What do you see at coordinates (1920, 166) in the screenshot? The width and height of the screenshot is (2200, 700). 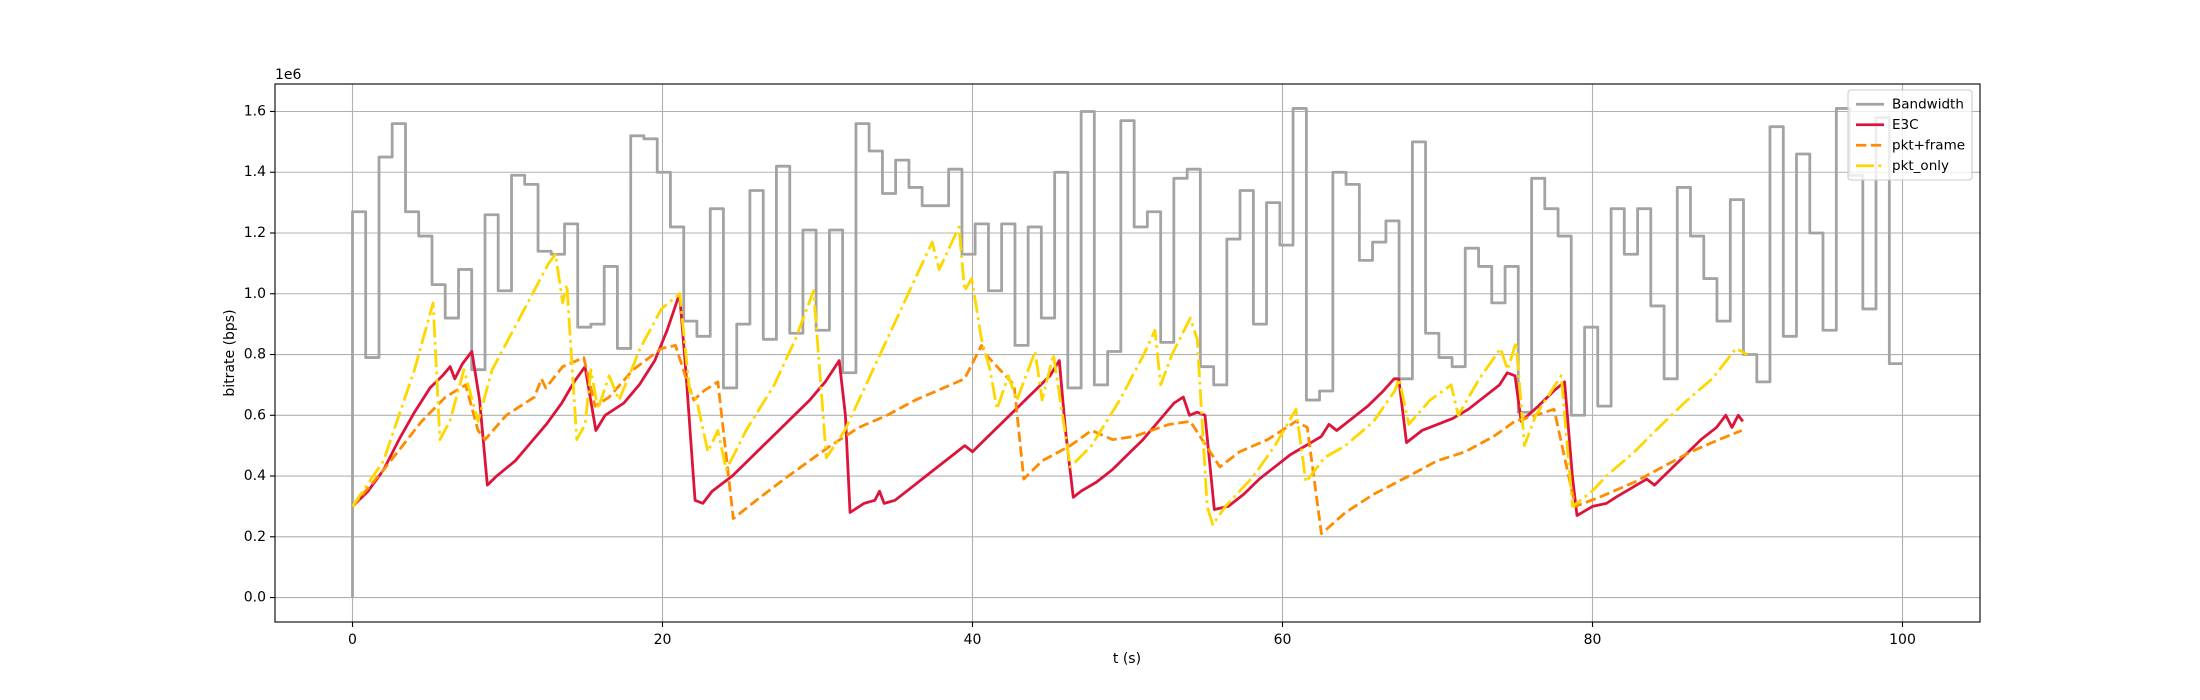 I see `legend-label: pkt_only` at bounding box center [1920, 166].